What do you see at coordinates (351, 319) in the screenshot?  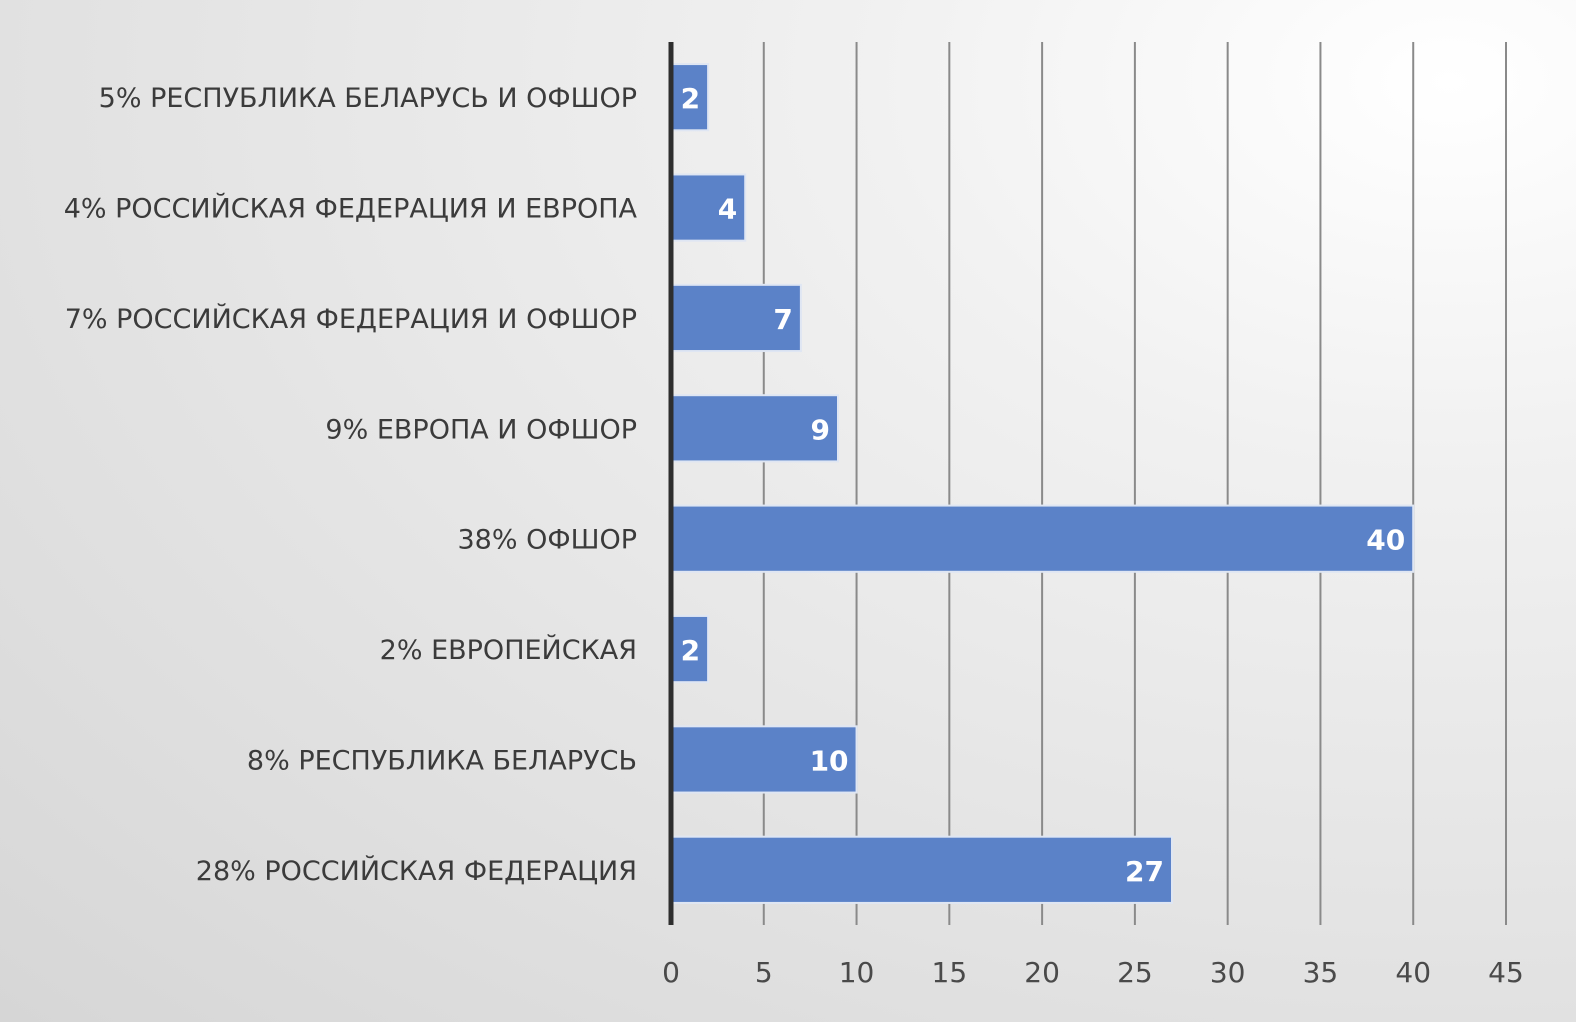 I see `category-label: 7% РОССИЙСКАЯ ФЕДЕРАЦИЯ И ОФШОР` at bounding box center [351, 319].